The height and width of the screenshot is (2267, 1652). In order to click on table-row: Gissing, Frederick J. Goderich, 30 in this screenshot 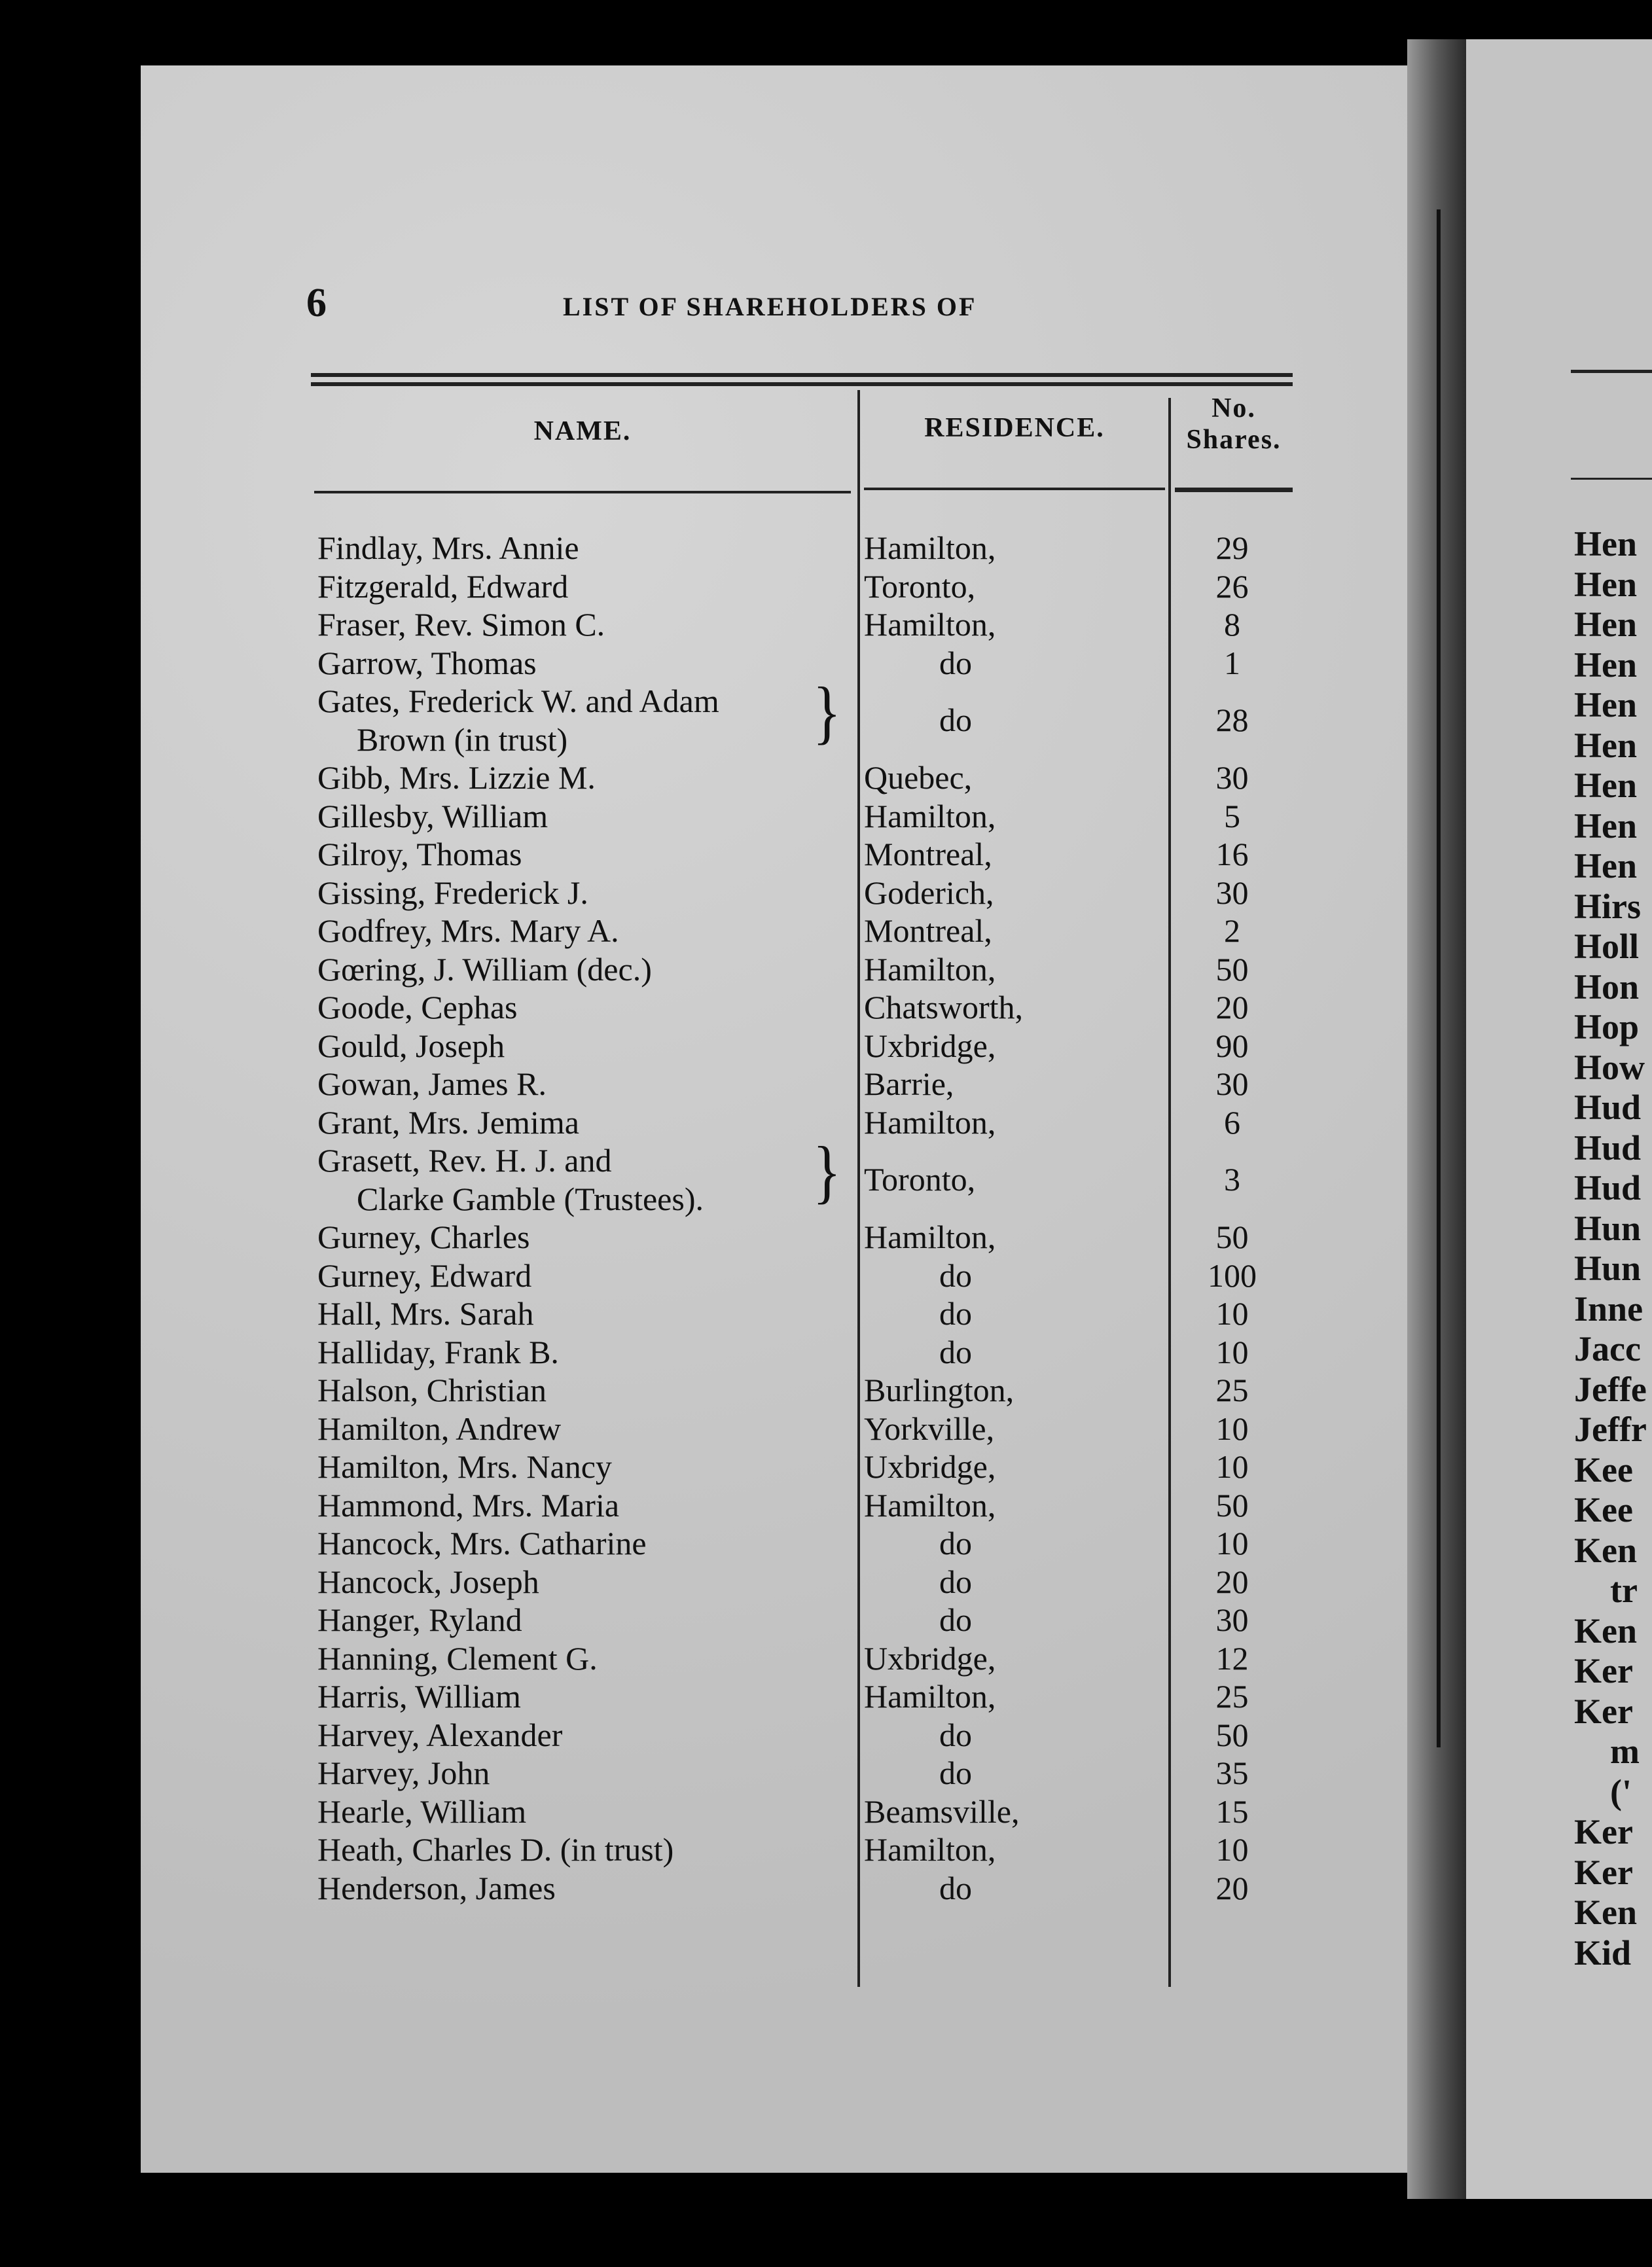, I will do `click(805, 893)`.